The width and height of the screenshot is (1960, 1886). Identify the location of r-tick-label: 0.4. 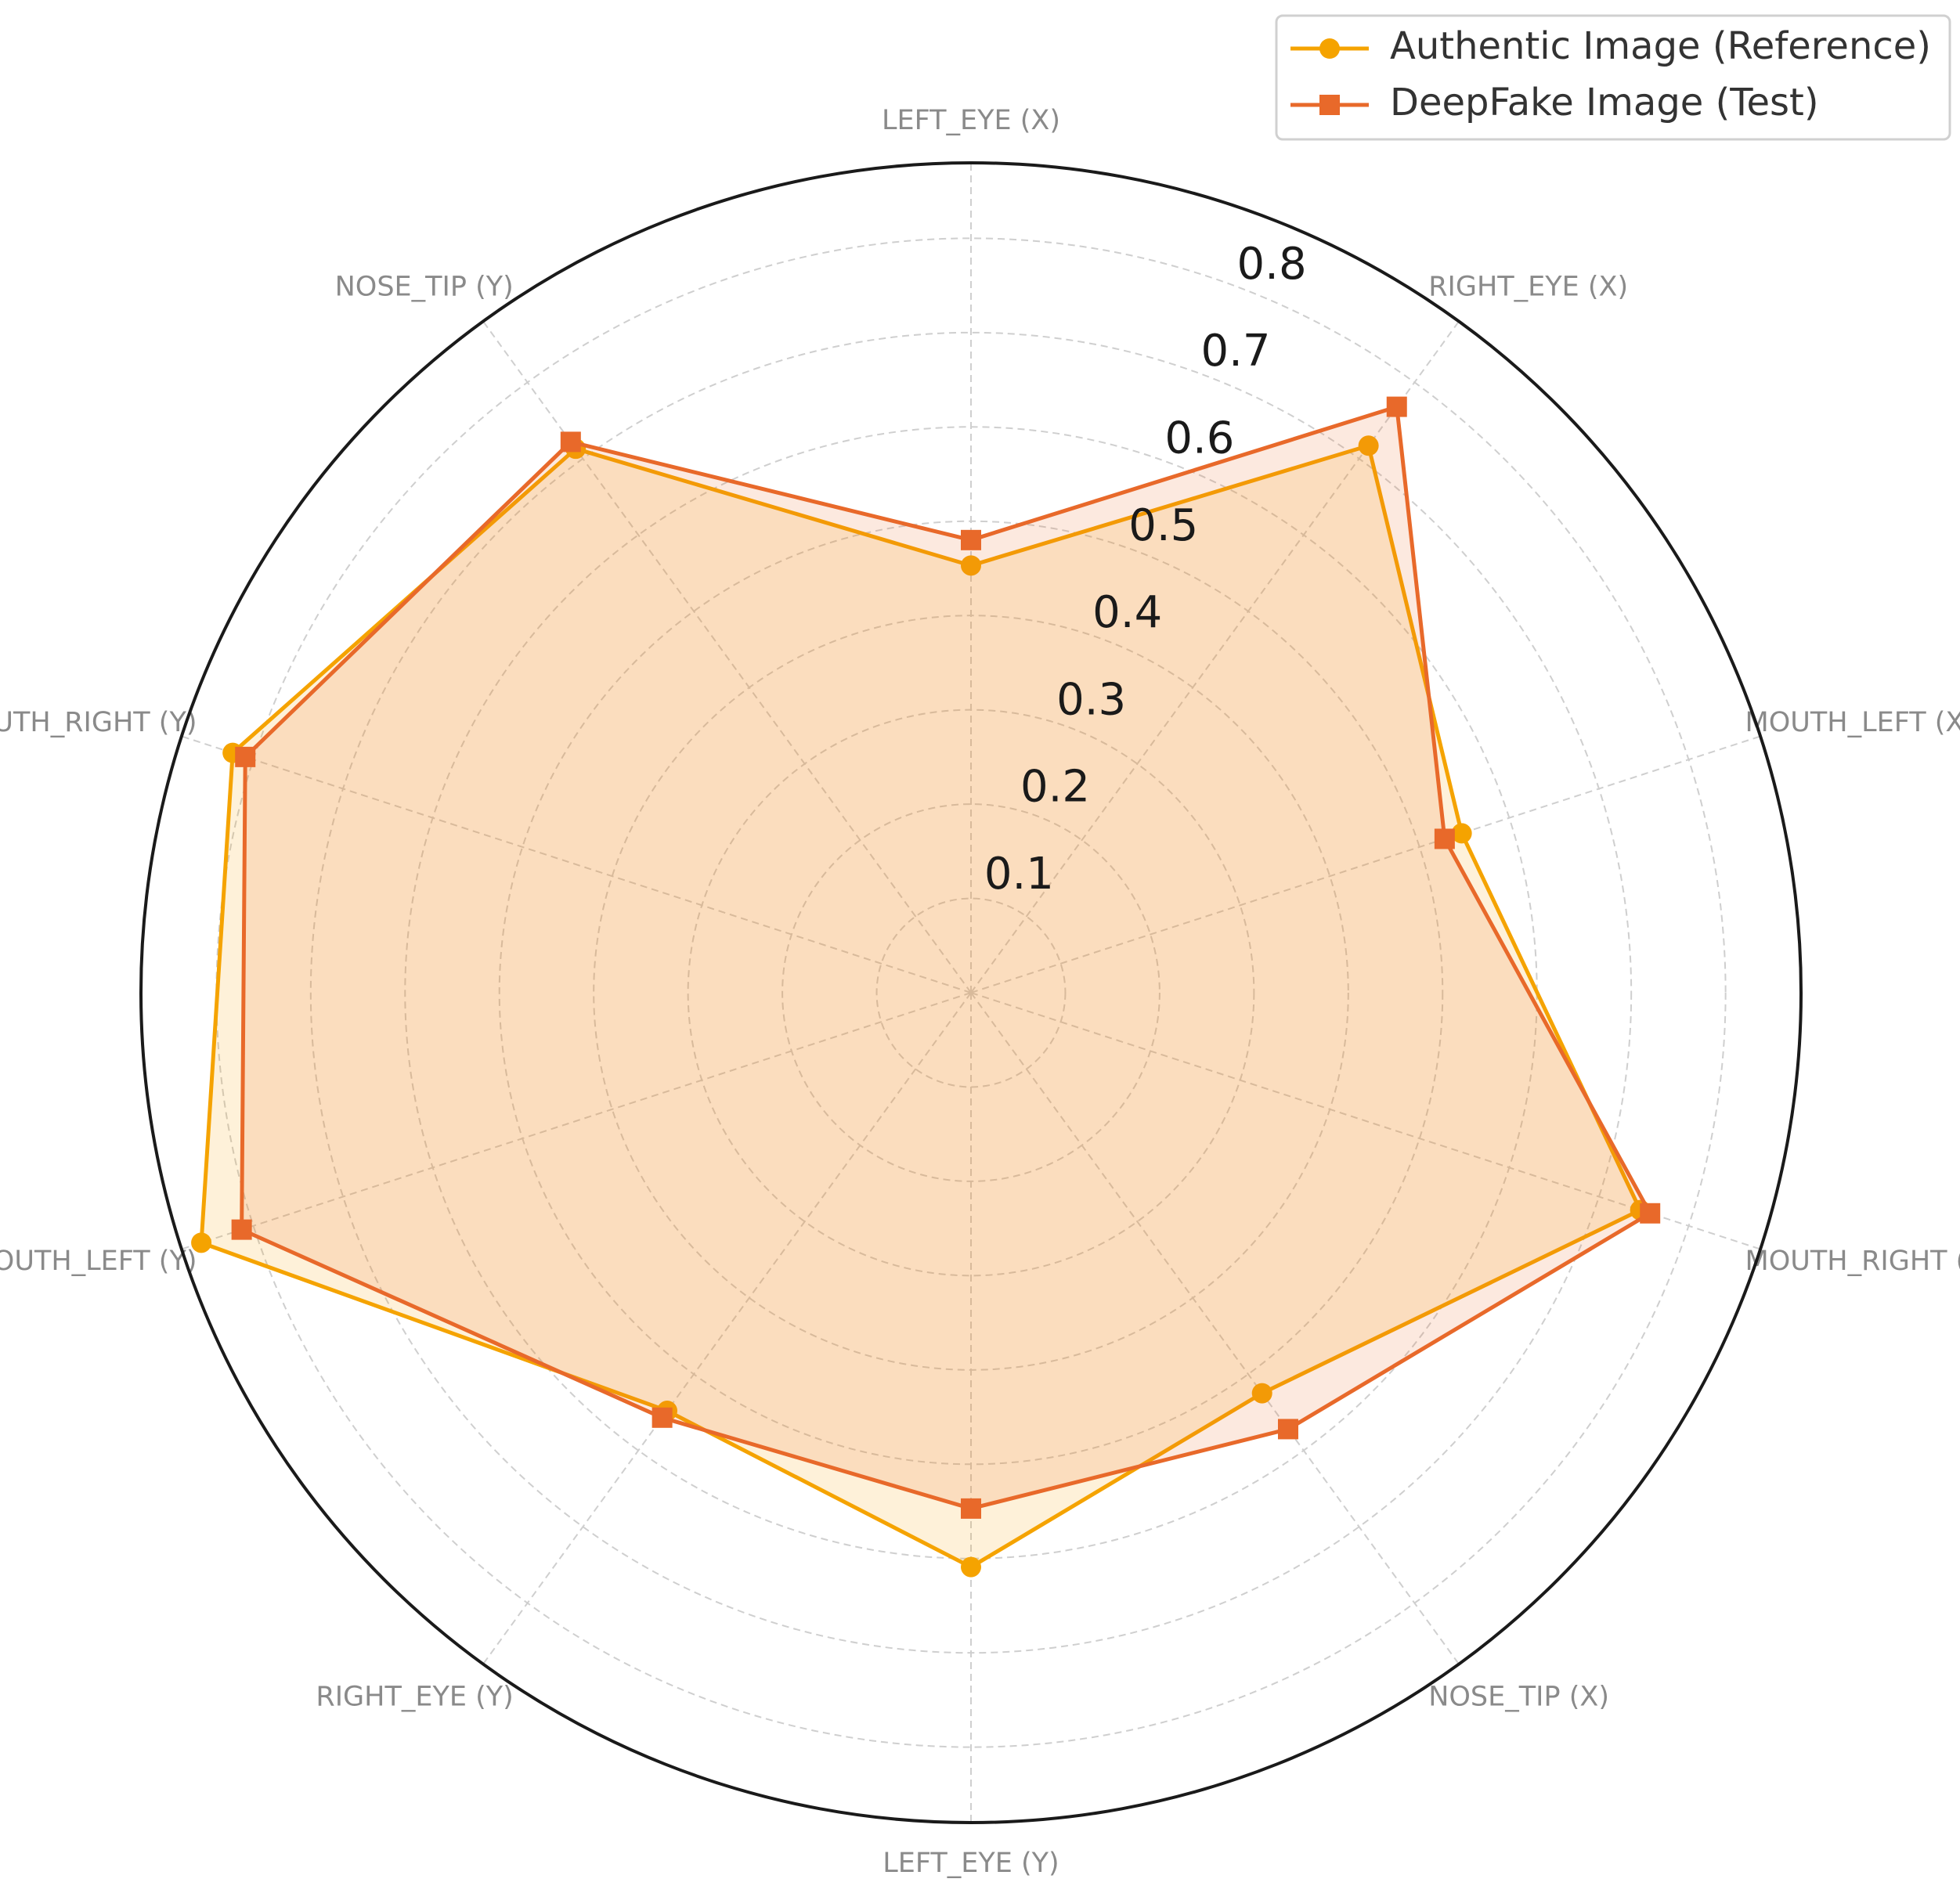
(1127, 612).